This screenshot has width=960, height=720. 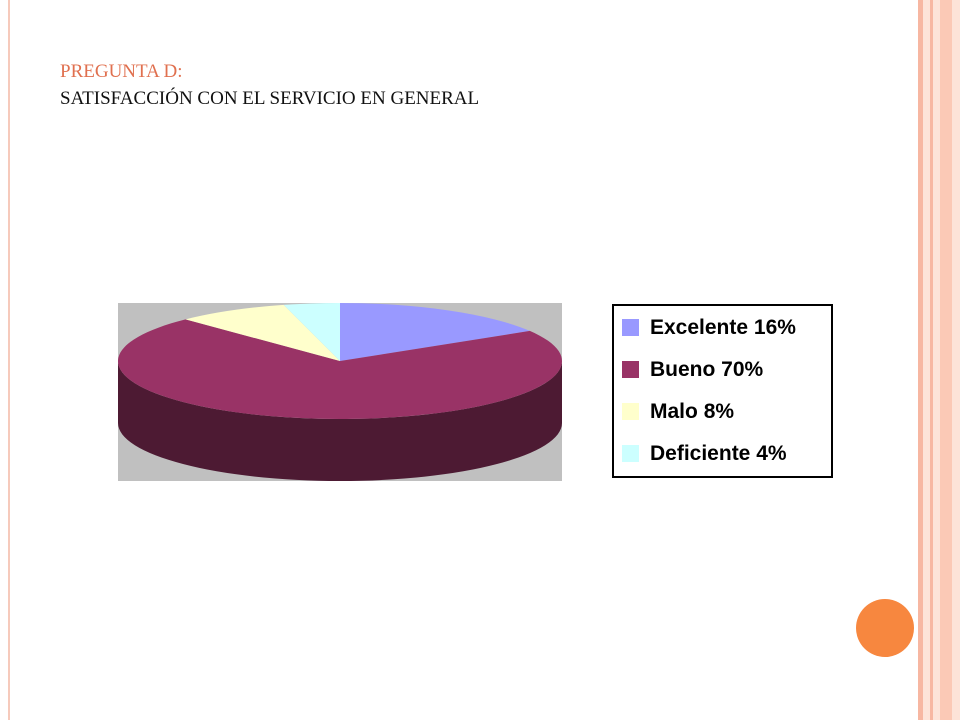 I want to click on legend-category: Bueno, so click(x=682, y=369).